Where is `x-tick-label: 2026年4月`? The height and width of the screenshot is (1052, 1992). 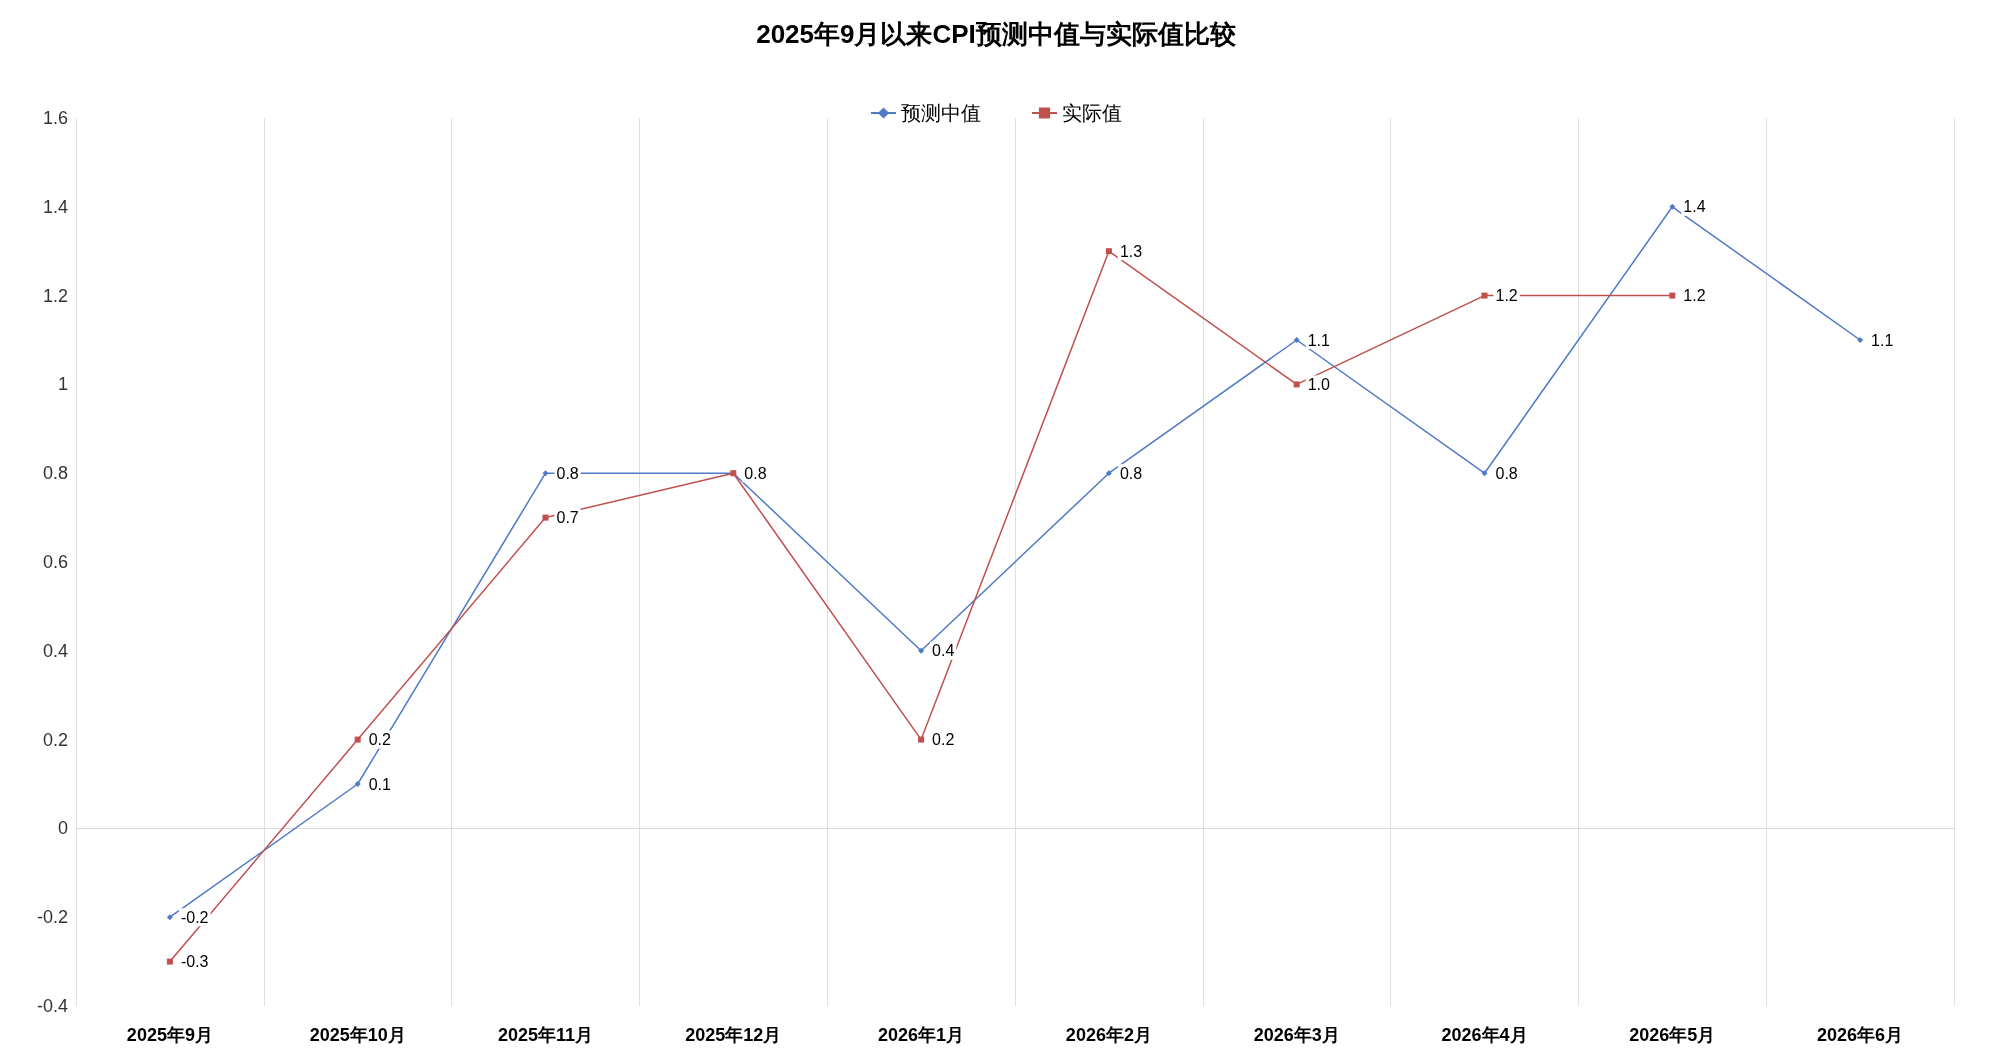 x-tick-label: 2026年4月 is located at coordinates (1484, 1035).